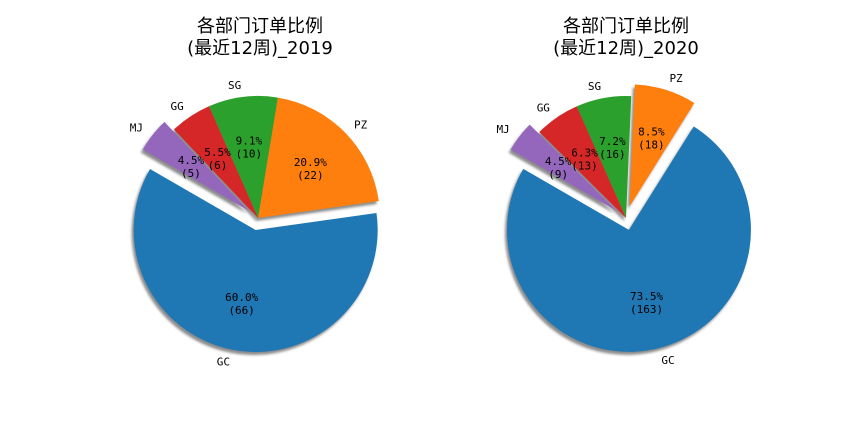  I want to click on slice-percent-pz: 20.9%, so click(310, 162).